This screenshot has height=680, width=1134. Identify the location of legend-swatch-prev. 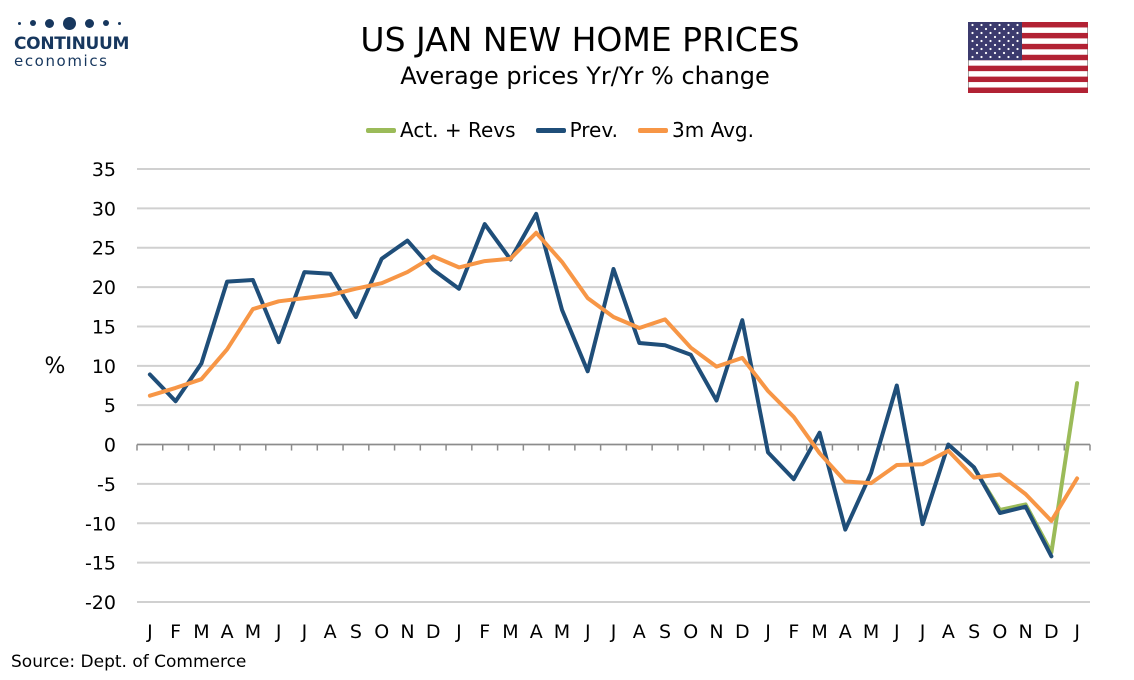
(550, 130).